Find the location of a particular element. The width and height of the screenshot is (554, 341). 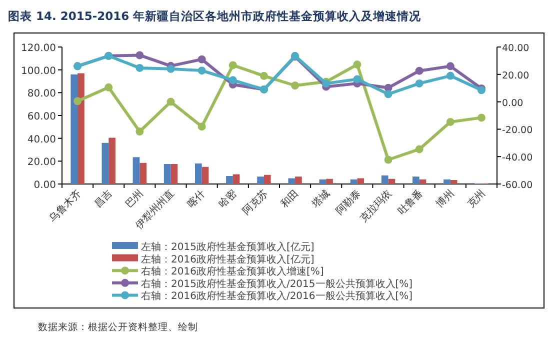

legend-label: 左轴：2015政府性基金预算收入[亿元] is located at coordinates (227, 247).